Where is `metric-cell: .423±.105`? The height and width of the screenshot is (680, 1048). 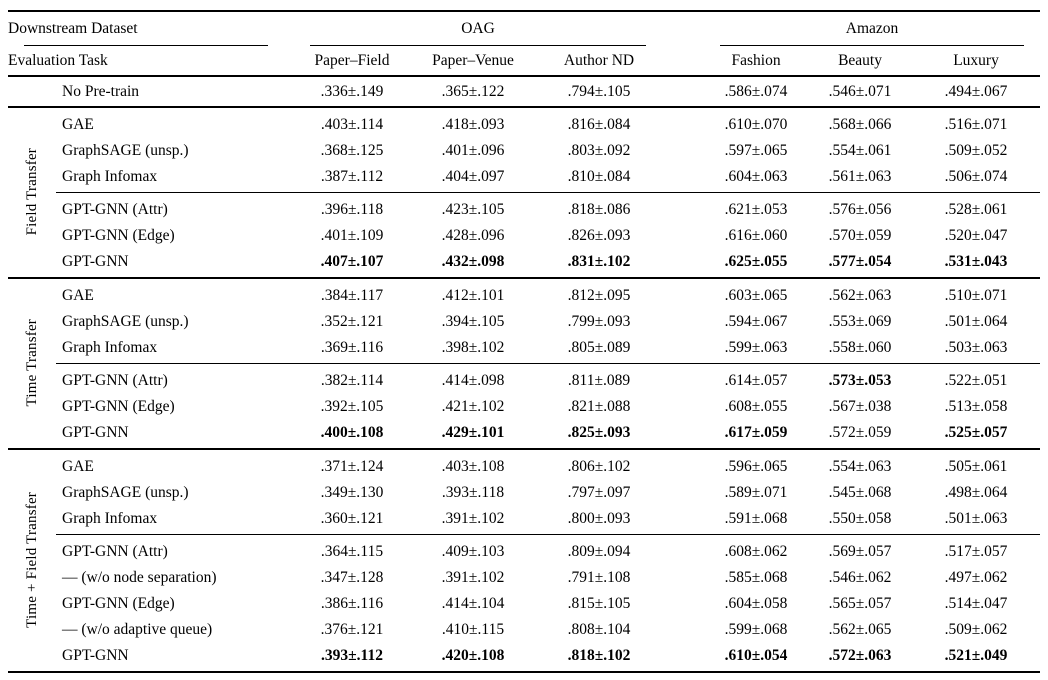
metric-cell: .423±.105 is located at coordinates (473, 209).